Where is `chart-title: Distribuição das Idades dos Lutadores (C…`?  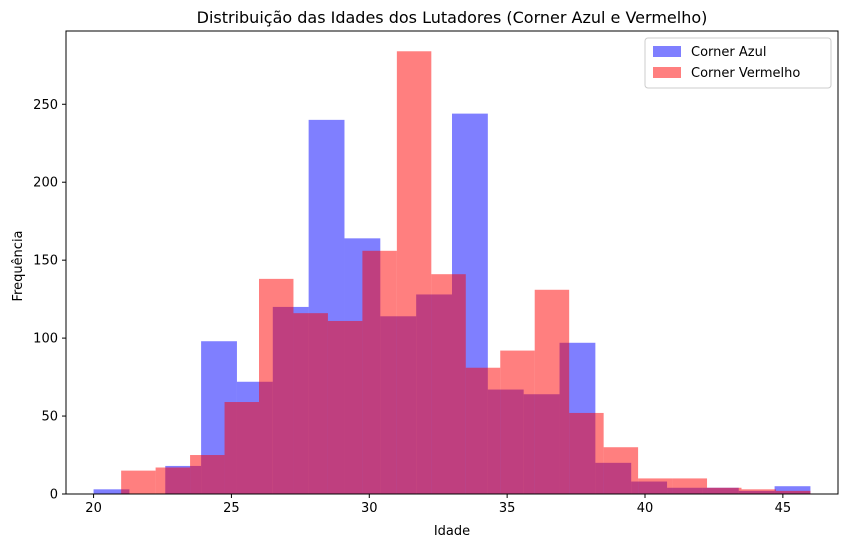
chart-title: Distribuição das Idades dos Lutadores (C… is located at coordinates (452, 17).